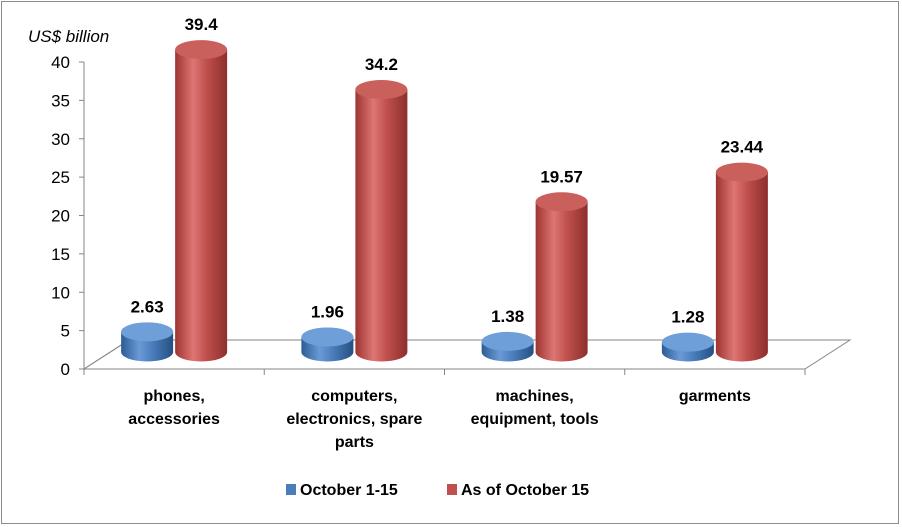  I want to click on x-tick-label: machines, equipment, tools, so click(535, 408).